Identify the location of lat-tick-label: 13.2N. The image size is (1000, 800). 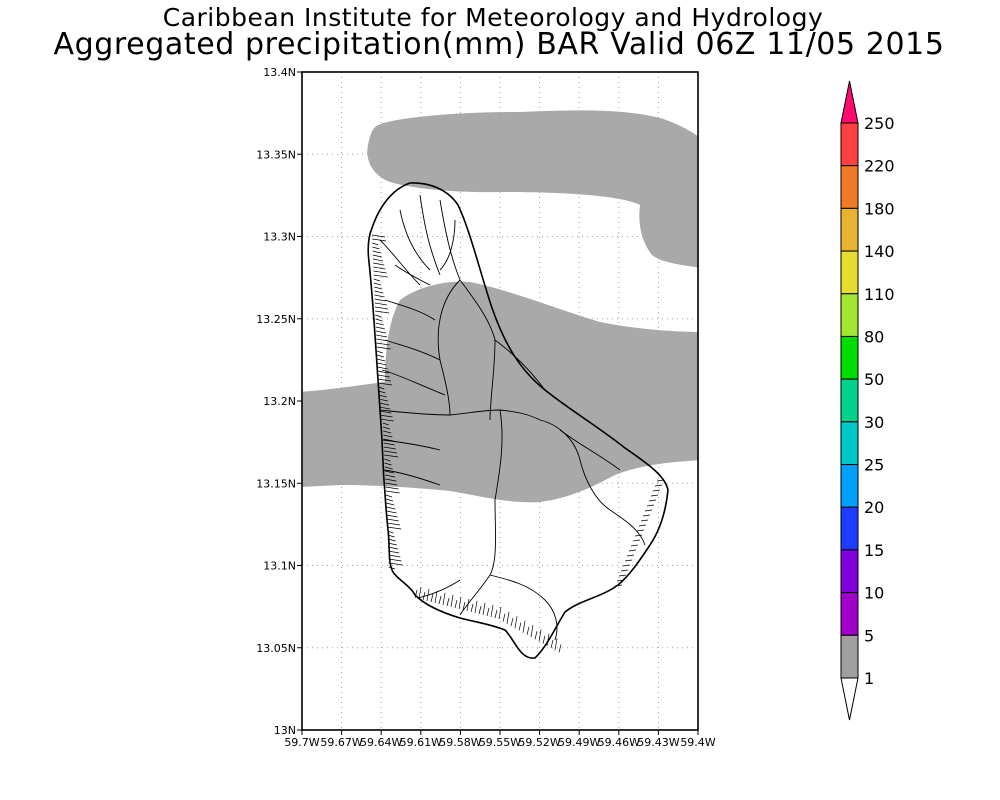
(279, 401).